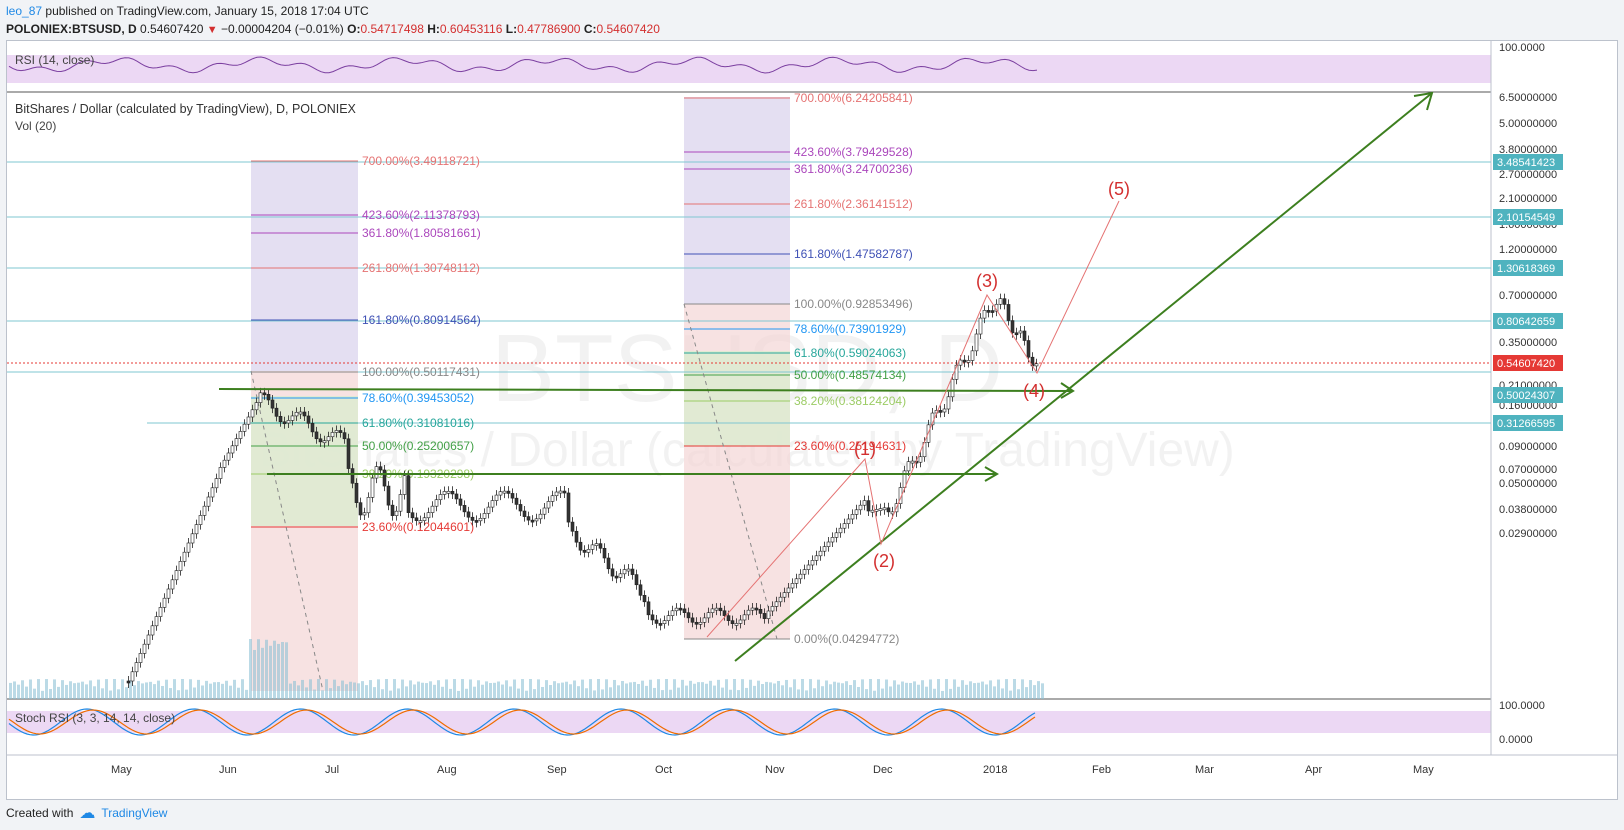  What do you see at coordinates (421, 161) in the screenshot?
I see `fib-level-label: 700.00%(3.49118721)` at bounding box center [421, 161].